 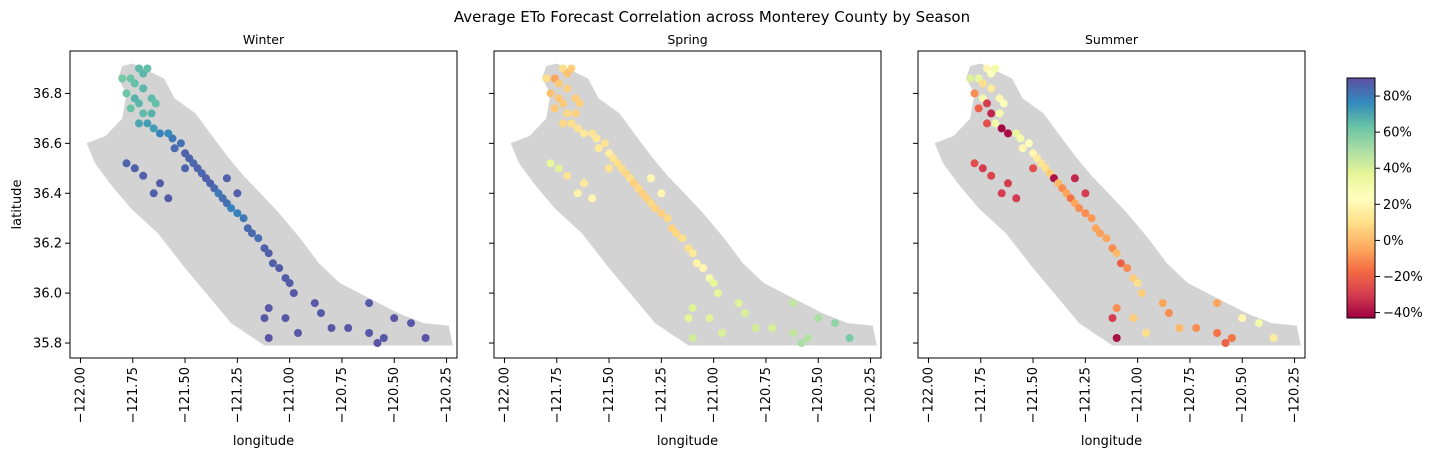 I want to click on colorbar-bar, so click(x=1361, y=198).